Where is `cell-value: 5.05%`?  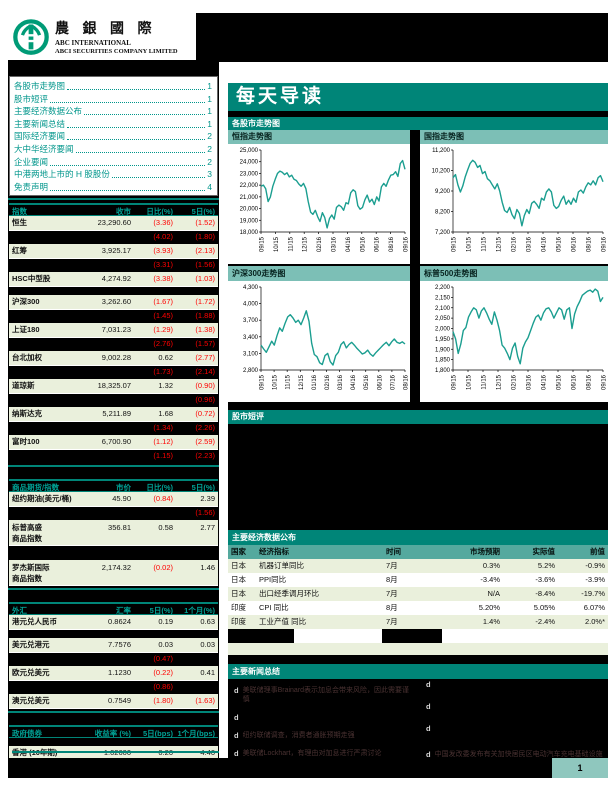 cell-value: 5.05% is located at coordinates (544, 607).